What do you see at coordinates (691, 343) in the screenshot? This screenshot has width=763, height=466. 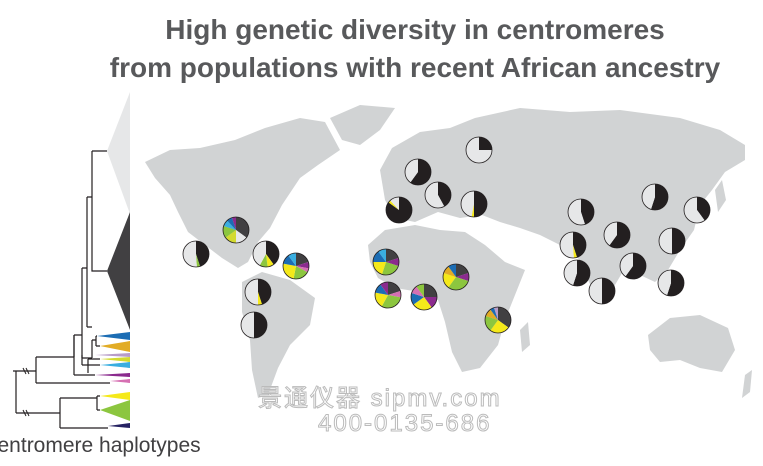 I see `australia` at bounding box center [691, 343].